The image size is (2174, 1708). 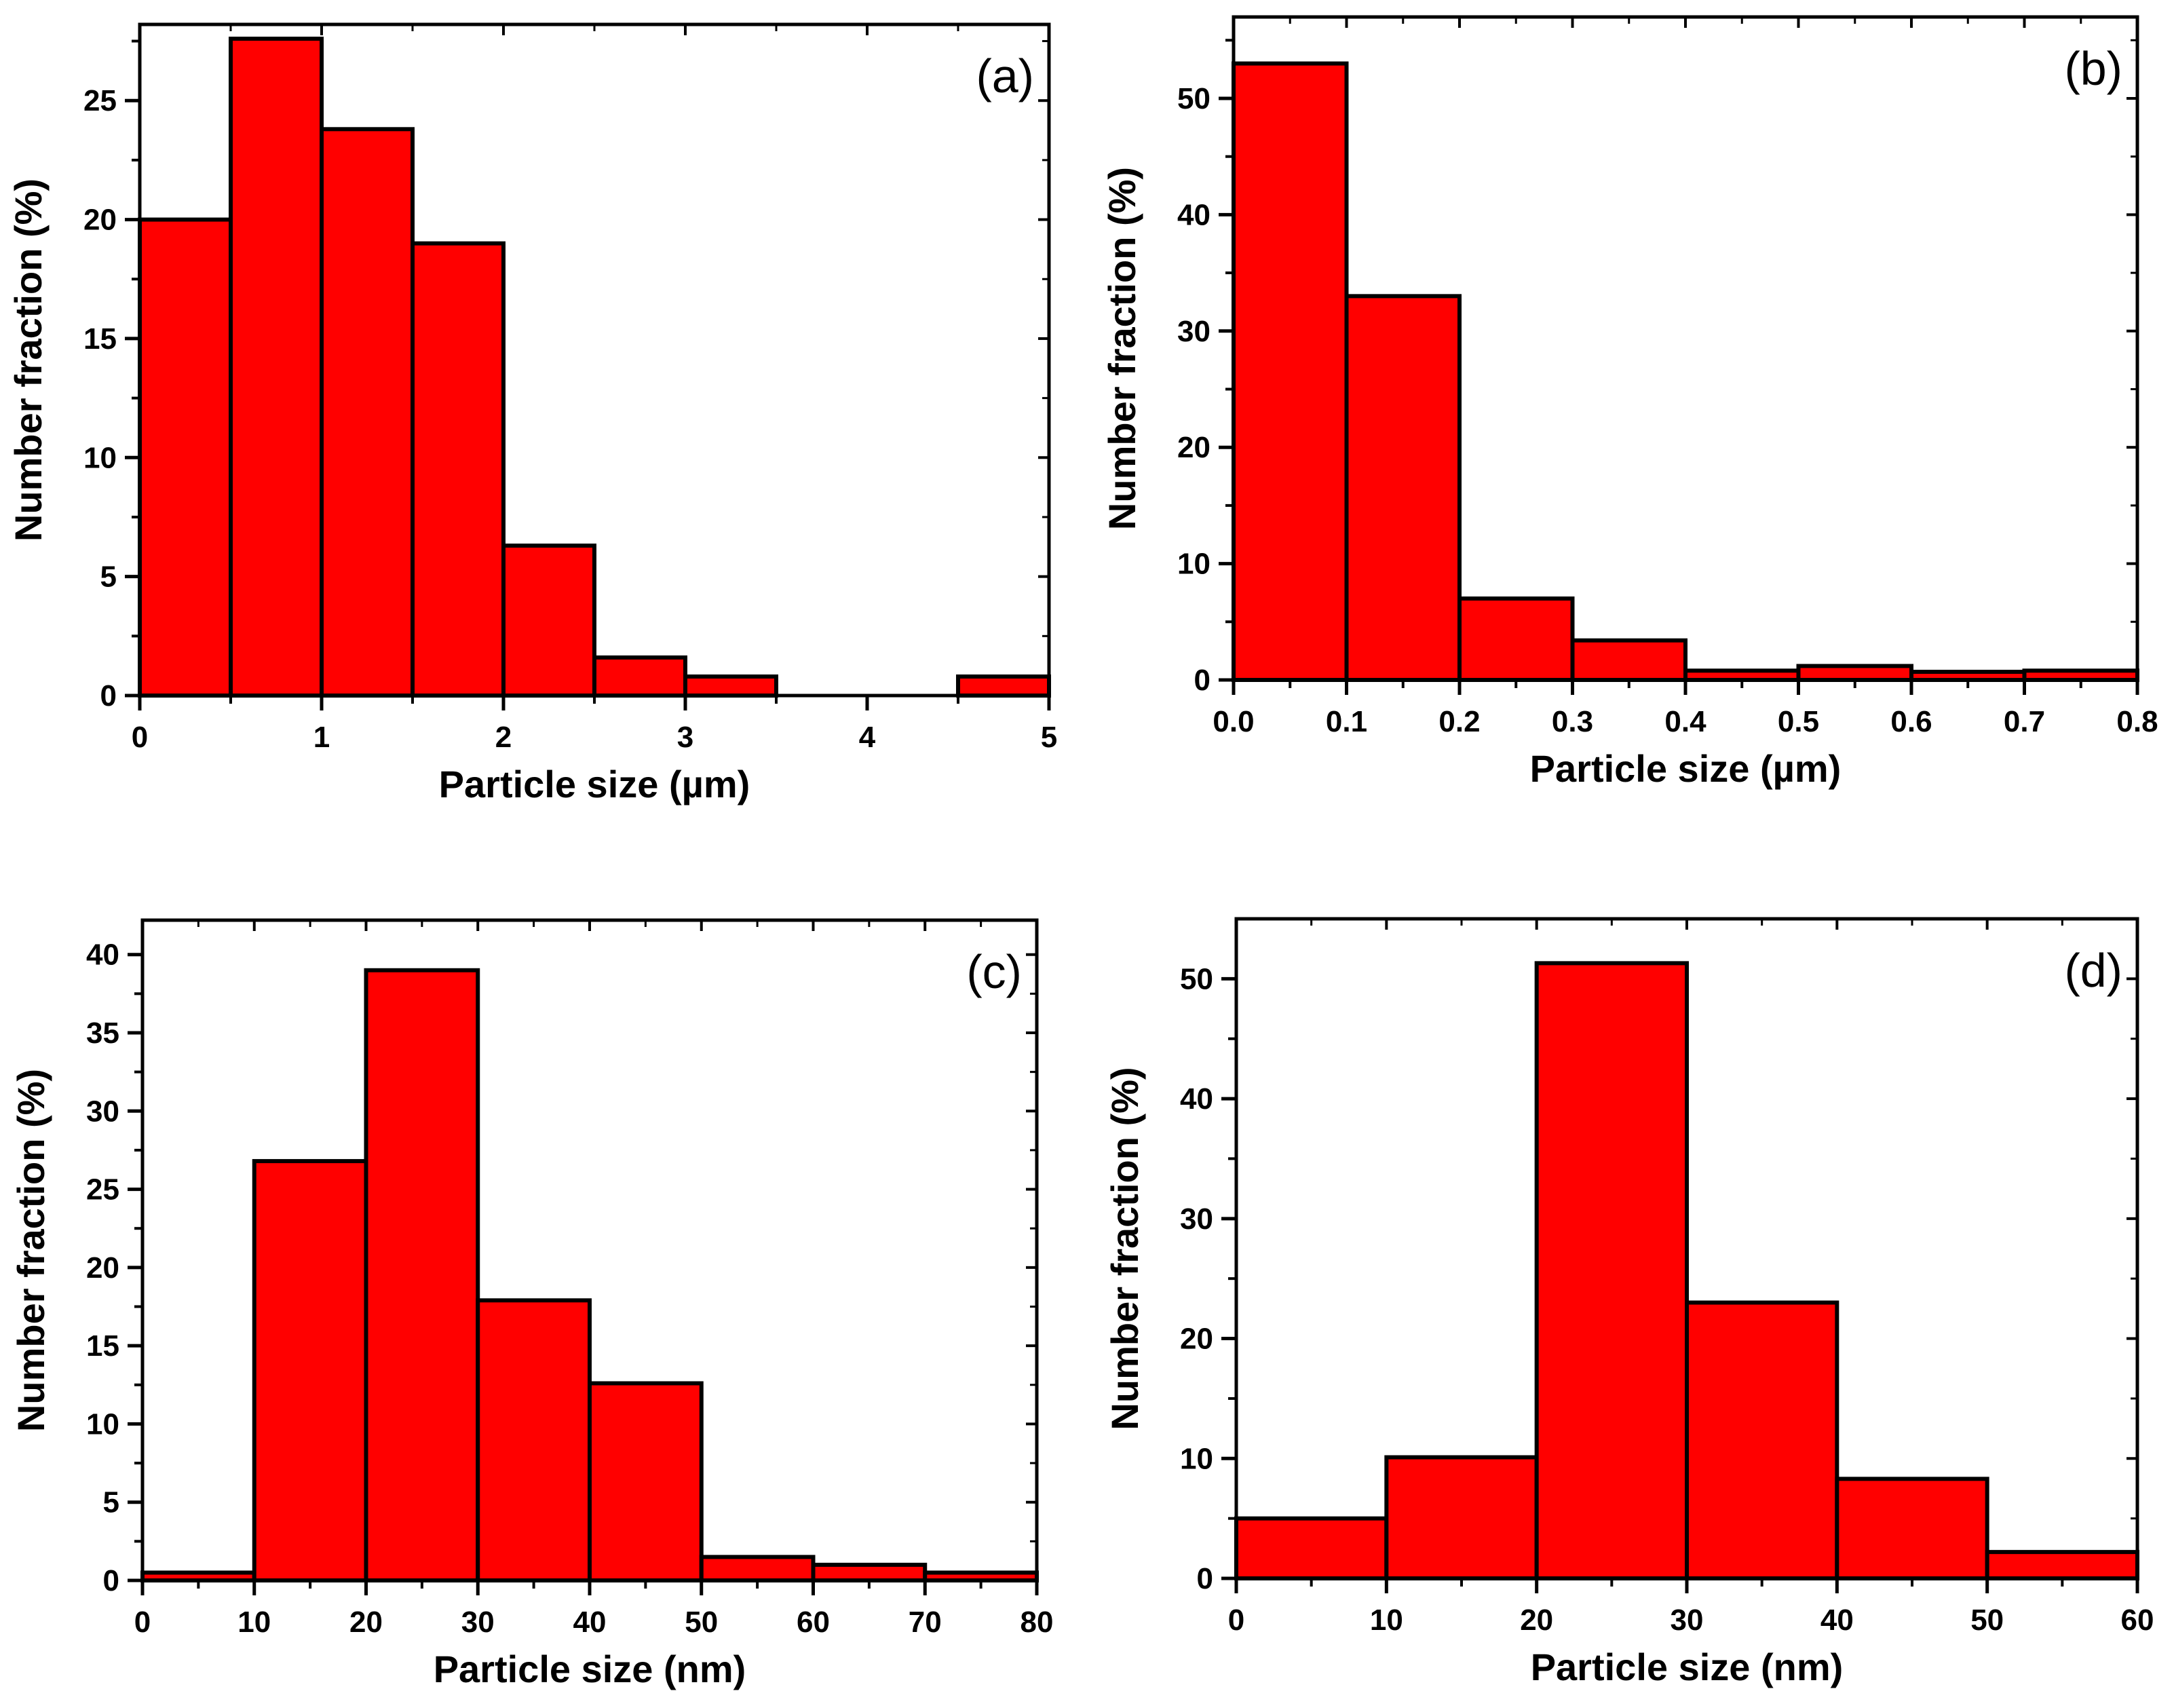 What do you see at coordinates (1911, 721) in the screenshot?
I see `x-tick-label: 0.6` at bounding box center [1911, 721].